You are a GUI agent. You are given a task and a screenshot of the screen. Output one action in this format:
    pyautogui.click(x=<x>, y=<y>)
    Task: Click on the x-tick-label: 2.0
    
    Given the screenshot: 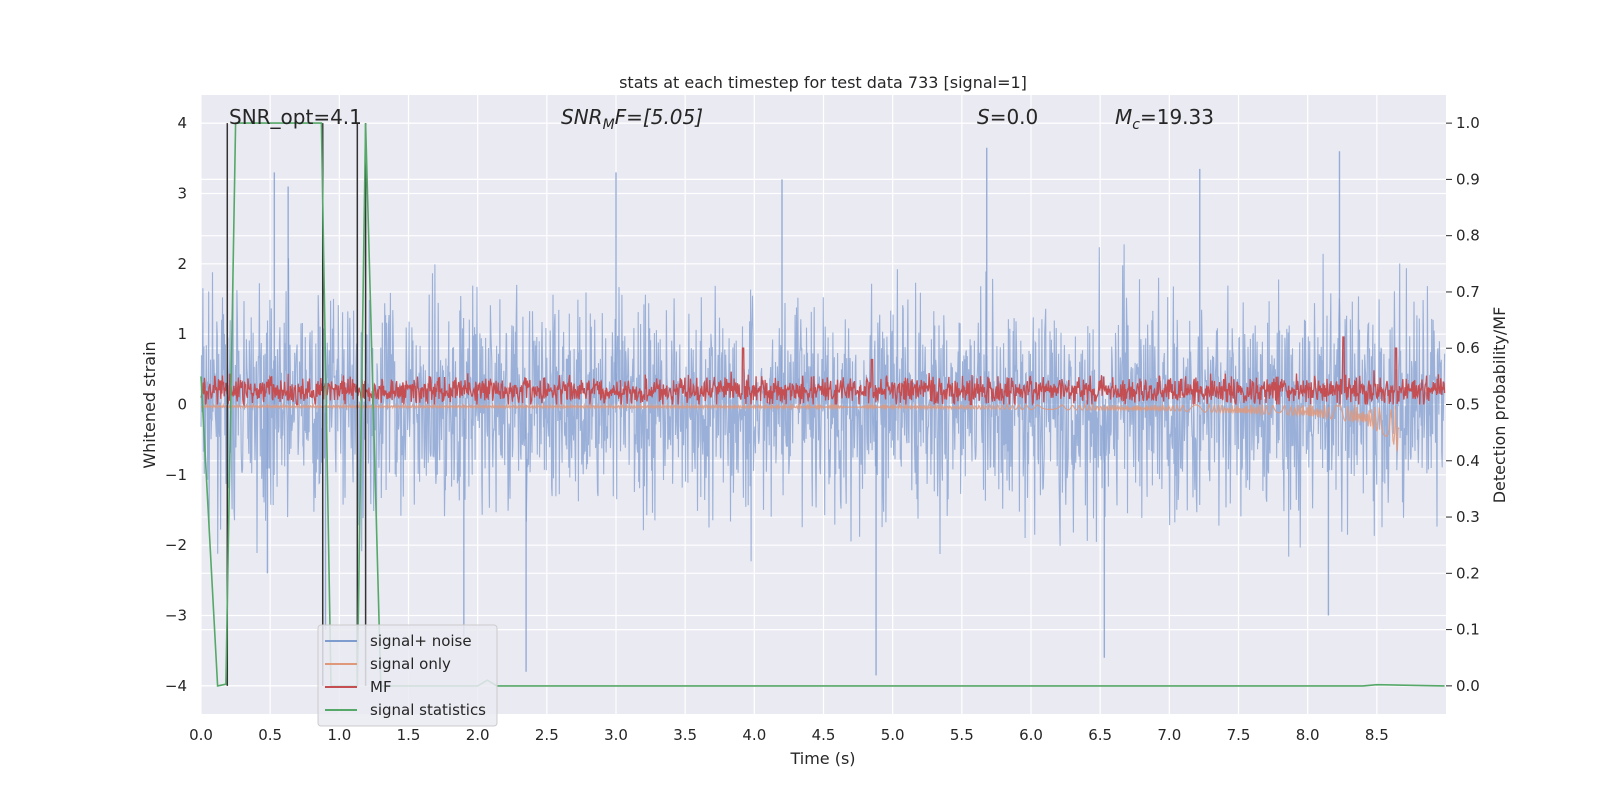 What is the action you would take?
    pyautogui.click(x=478, y=735)
    